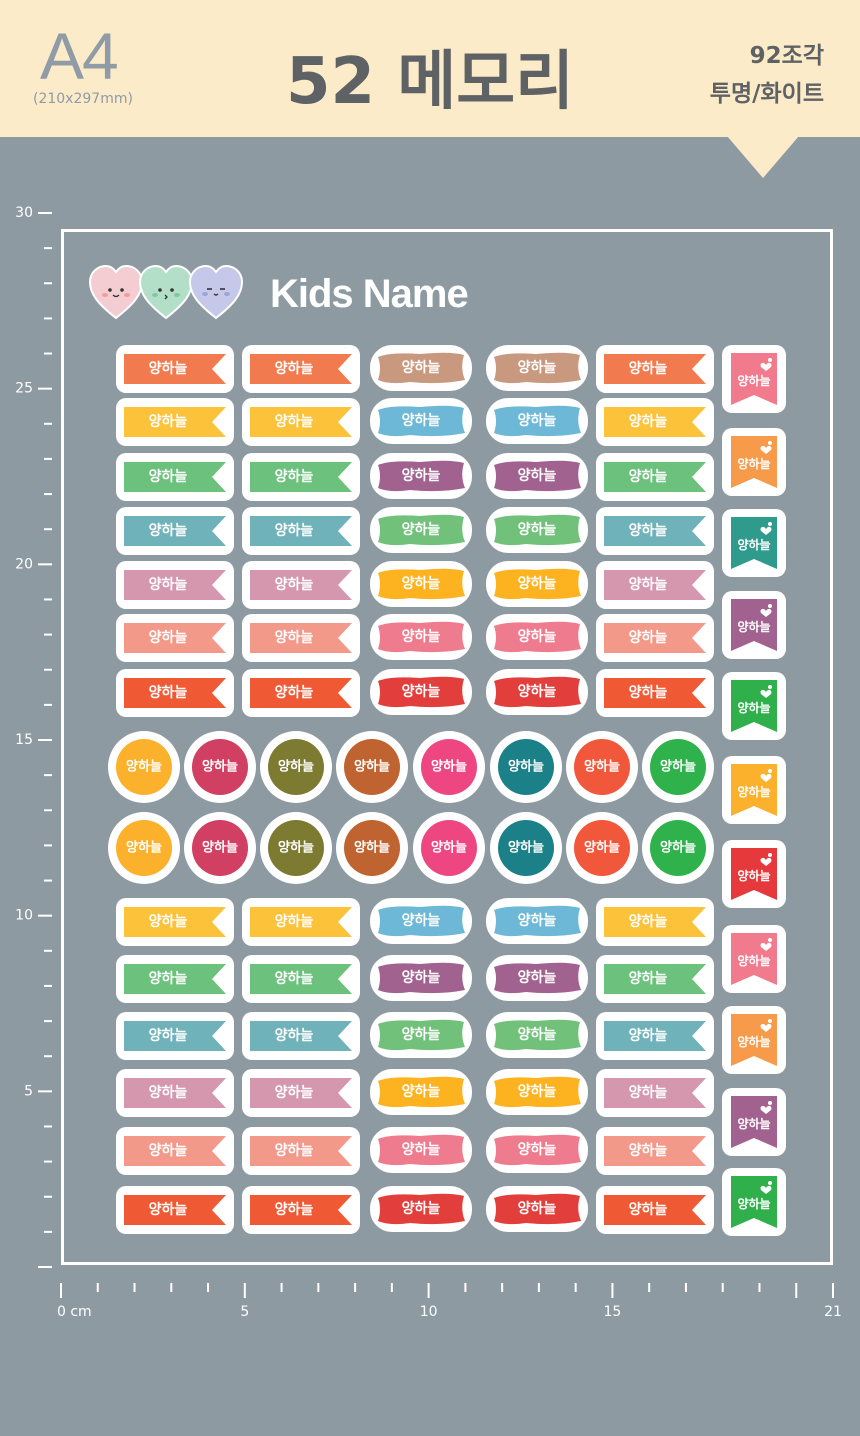 The image size is (860, 1436). What do you see at coordinates (369, 294) in the screenshot?
I see `sheet-heading: Kids Name` at bounding box center [369, 294].